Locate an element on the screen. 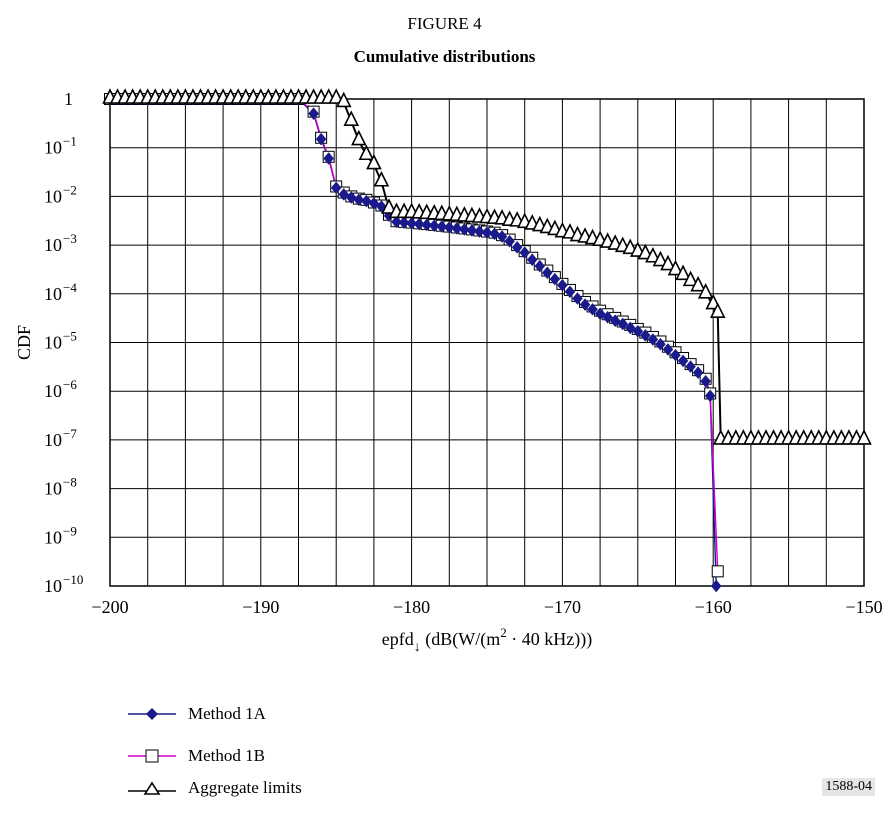 The image size is (889, 827). legend-item-method-1b: Method 1B is located at coordinates (195, 756).